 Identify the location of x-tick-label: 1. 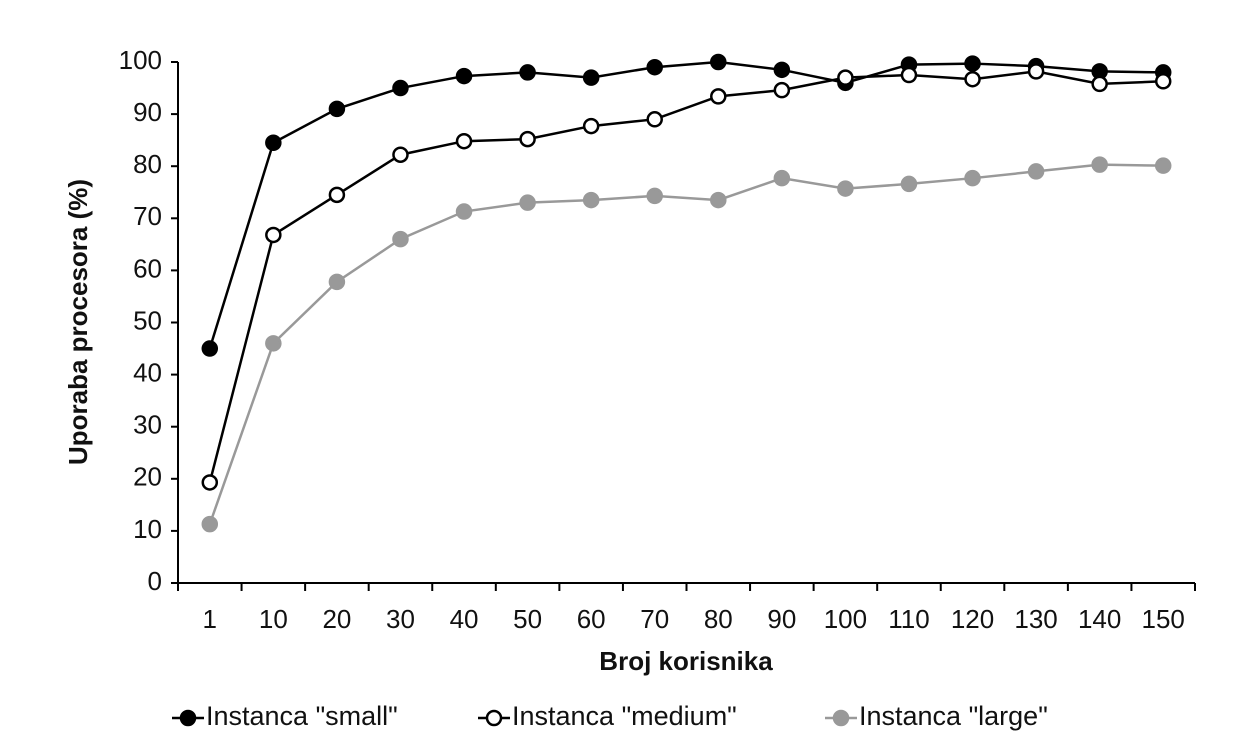
(210, 619).